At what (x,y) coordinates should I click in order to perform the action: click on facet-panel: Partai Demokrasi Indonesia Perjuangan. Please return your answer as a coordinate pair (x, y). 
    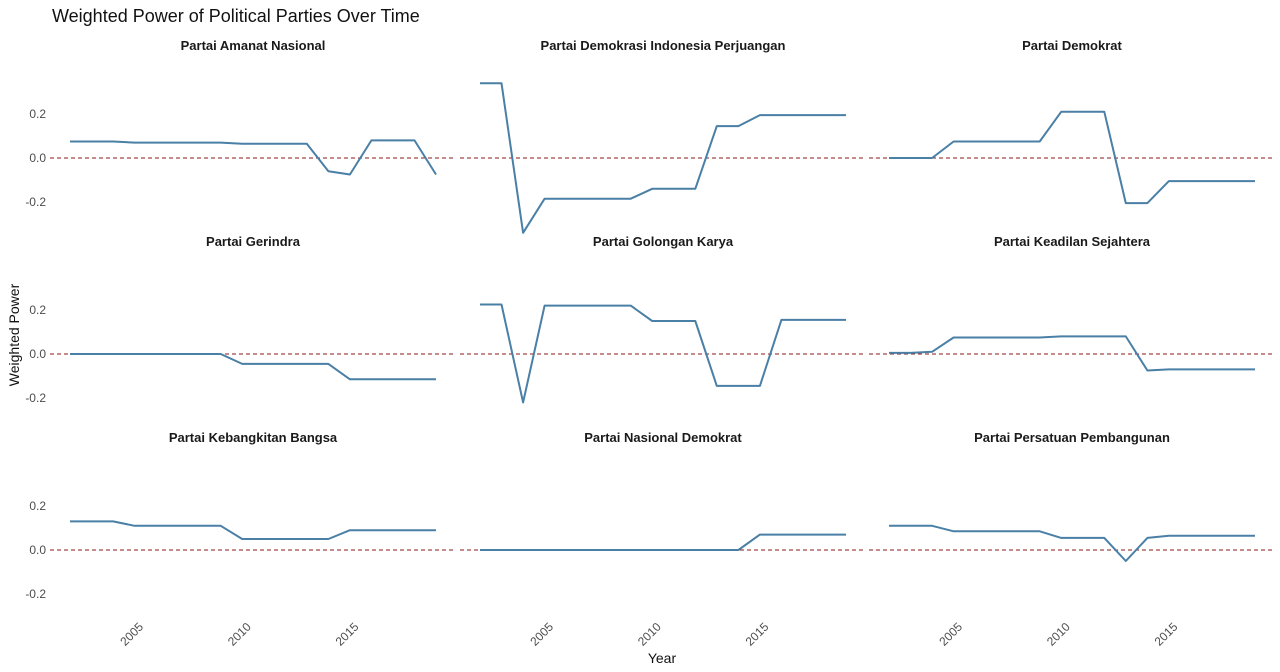
    Looking at the image, I should click on (663, 136).